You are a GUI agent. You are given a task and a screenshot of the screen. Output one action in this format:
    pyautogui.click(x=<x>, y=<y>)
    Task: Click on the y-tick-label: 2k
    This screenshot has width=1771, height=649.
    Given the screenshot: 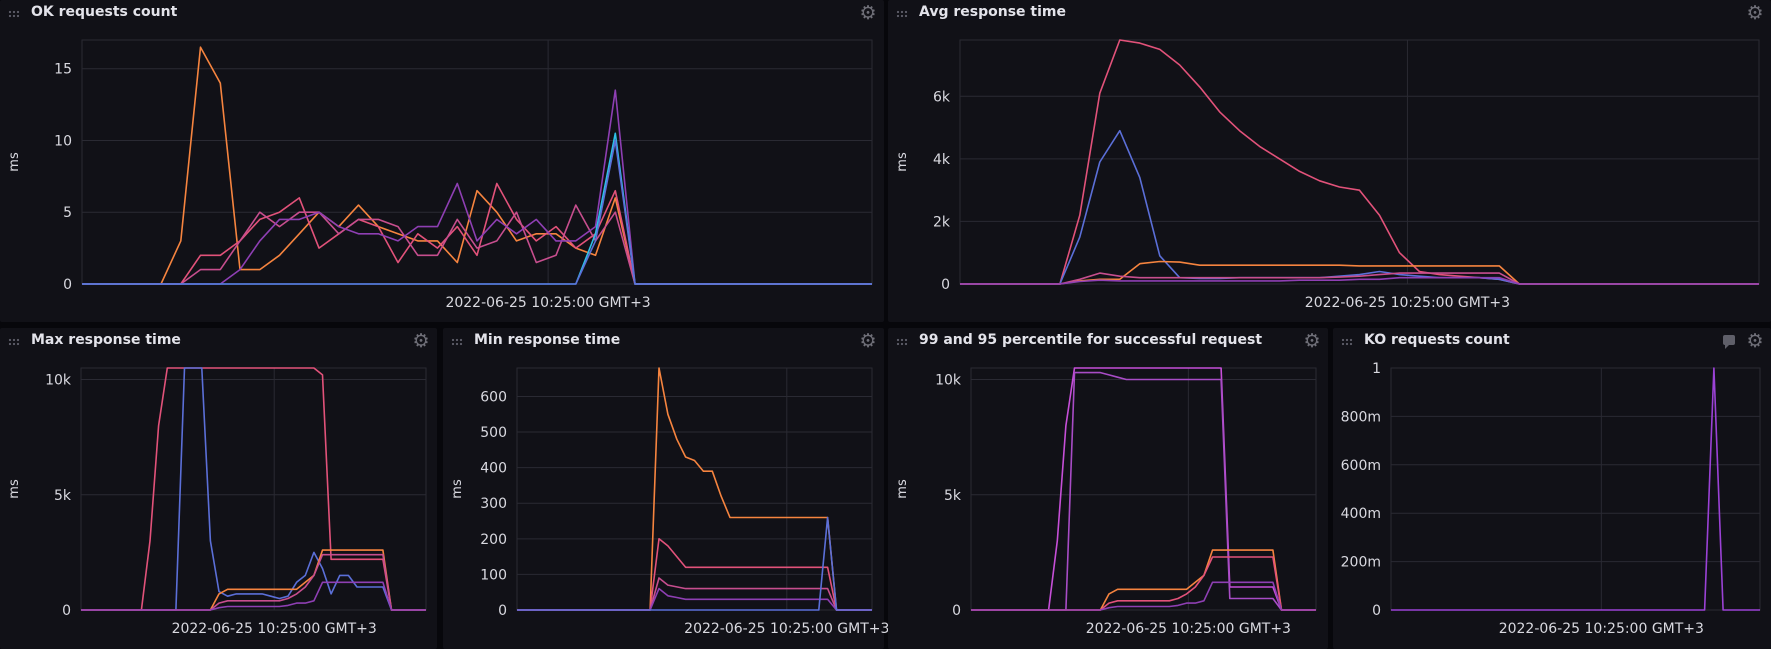 What is the action you would take?
    pyautogui.click(x=942, y=222)
    